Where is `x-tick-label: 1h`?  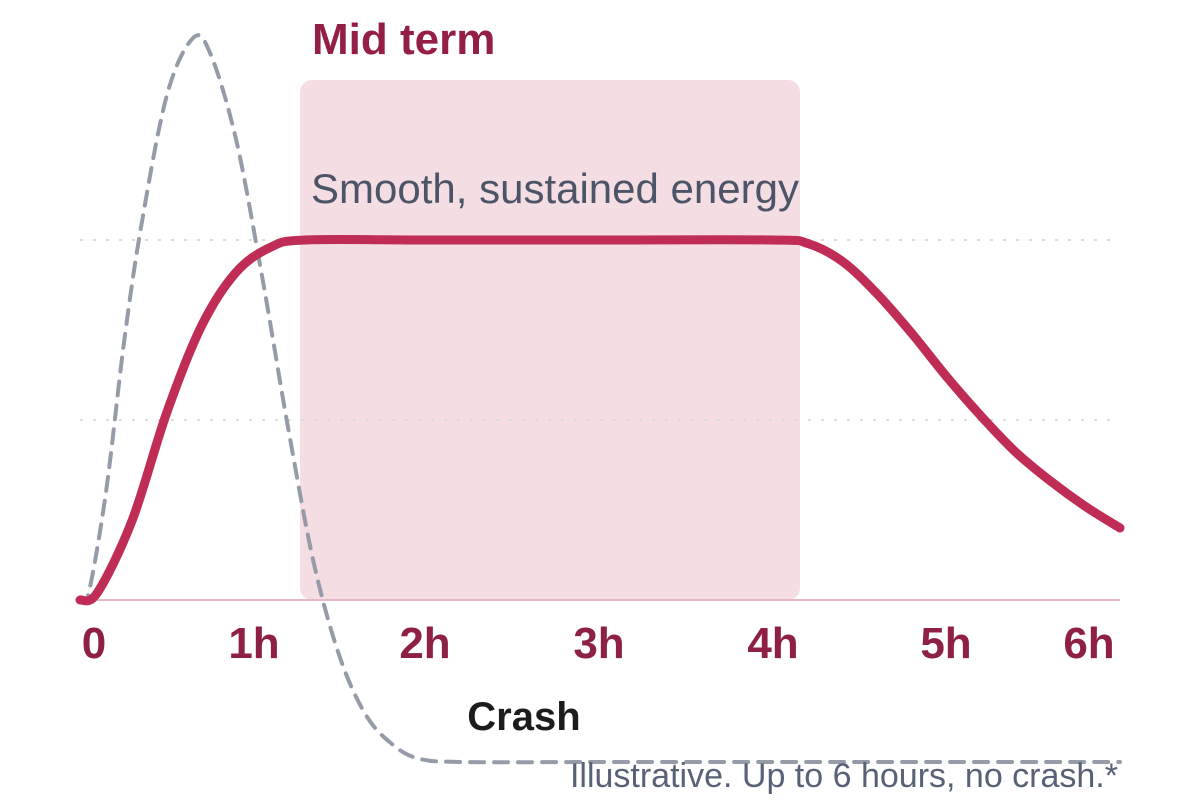 x-tick-label: 1h is located at coordinates (253, 643).